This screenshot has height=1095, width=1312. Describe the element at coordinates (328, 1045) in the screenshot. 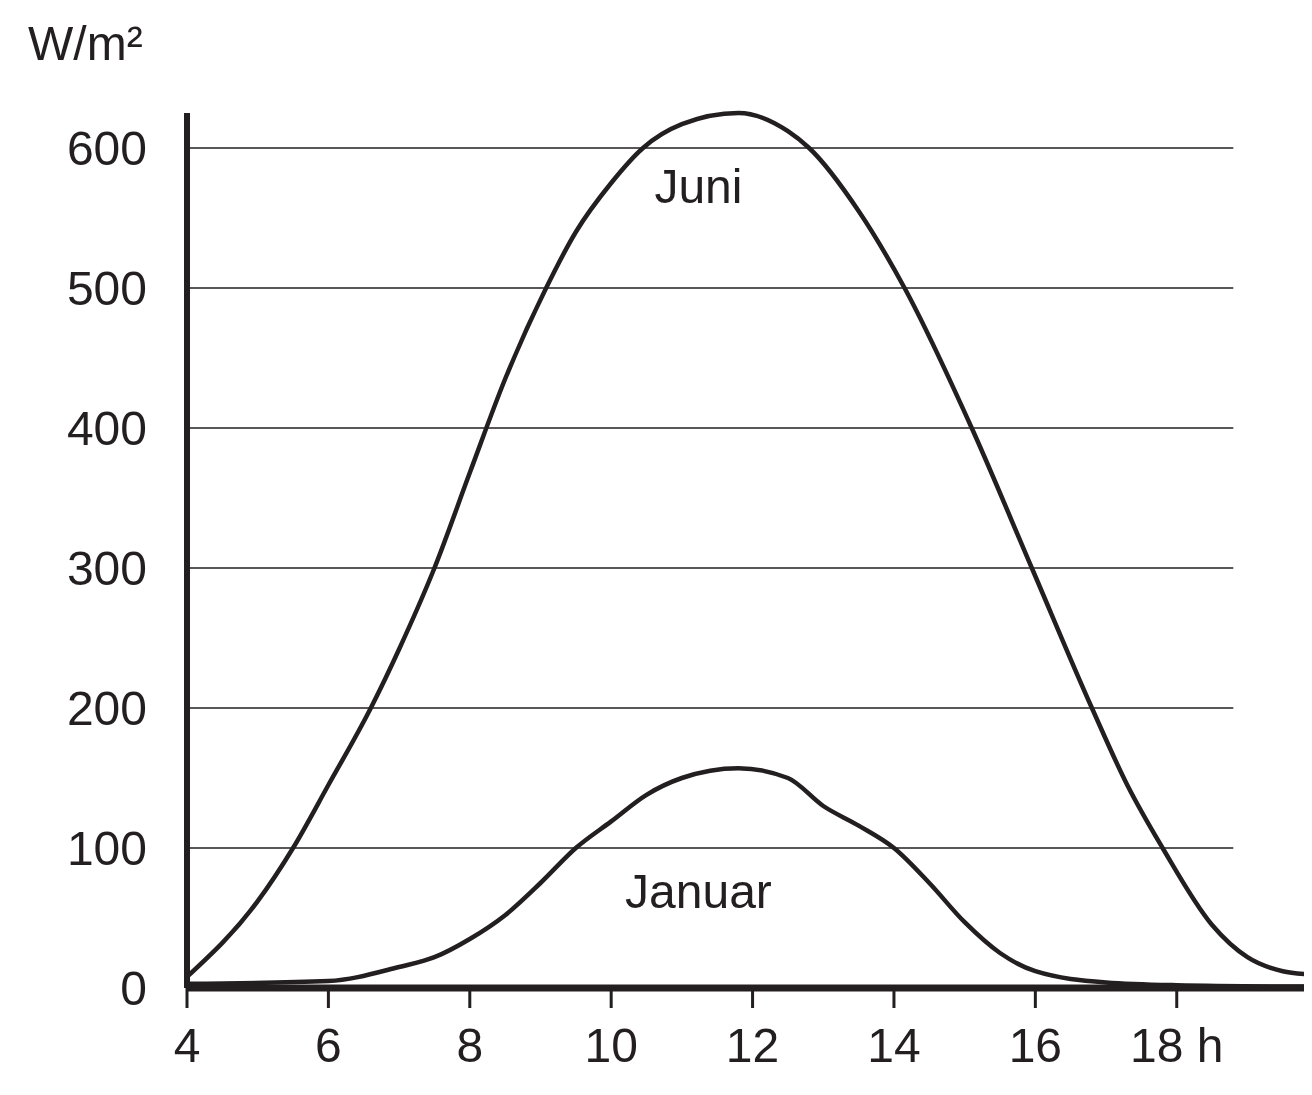

I see `x-tick-label: 6` at that location.